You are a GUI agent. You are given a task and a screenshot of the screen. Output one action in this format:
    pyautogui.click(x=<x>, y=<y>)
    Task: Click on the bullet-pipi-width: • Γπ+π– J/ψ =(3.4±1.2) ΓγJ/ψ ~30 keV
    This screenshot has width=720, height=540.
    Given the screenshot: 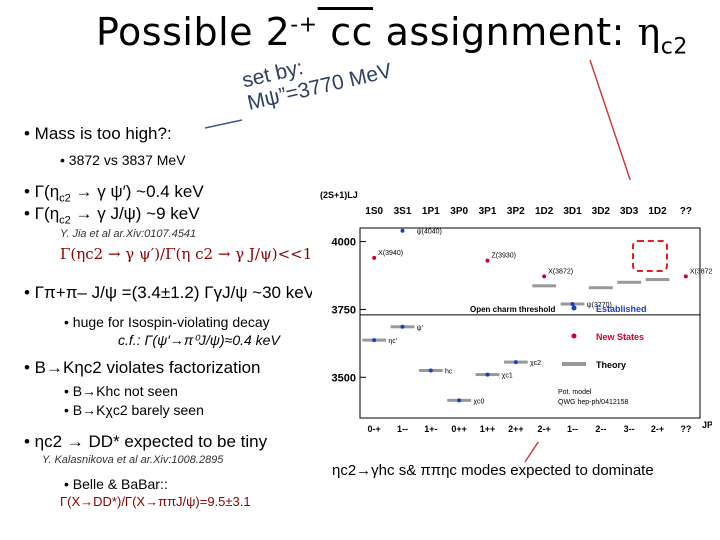 What is the action you would take?
    pyautogui.click(x=170, y=292)
    